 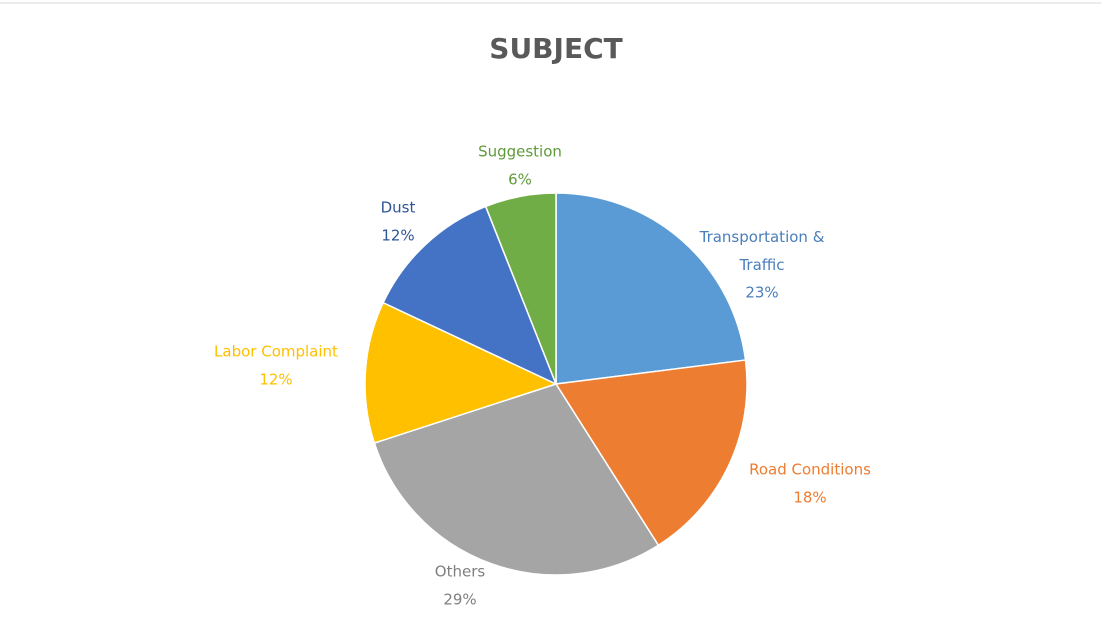 What do you see at coordinates (520, 180) in the screenshot?
I see `value-label: 6%` at bounding box center [520, 180].